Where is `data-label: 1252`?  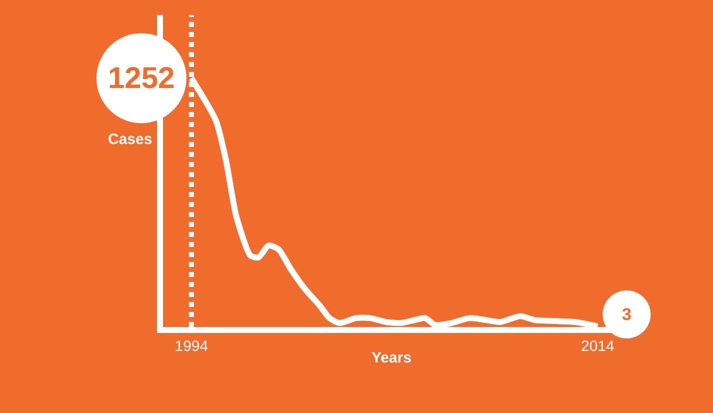 data-label: 1252 is located at coordinates (141, 78).